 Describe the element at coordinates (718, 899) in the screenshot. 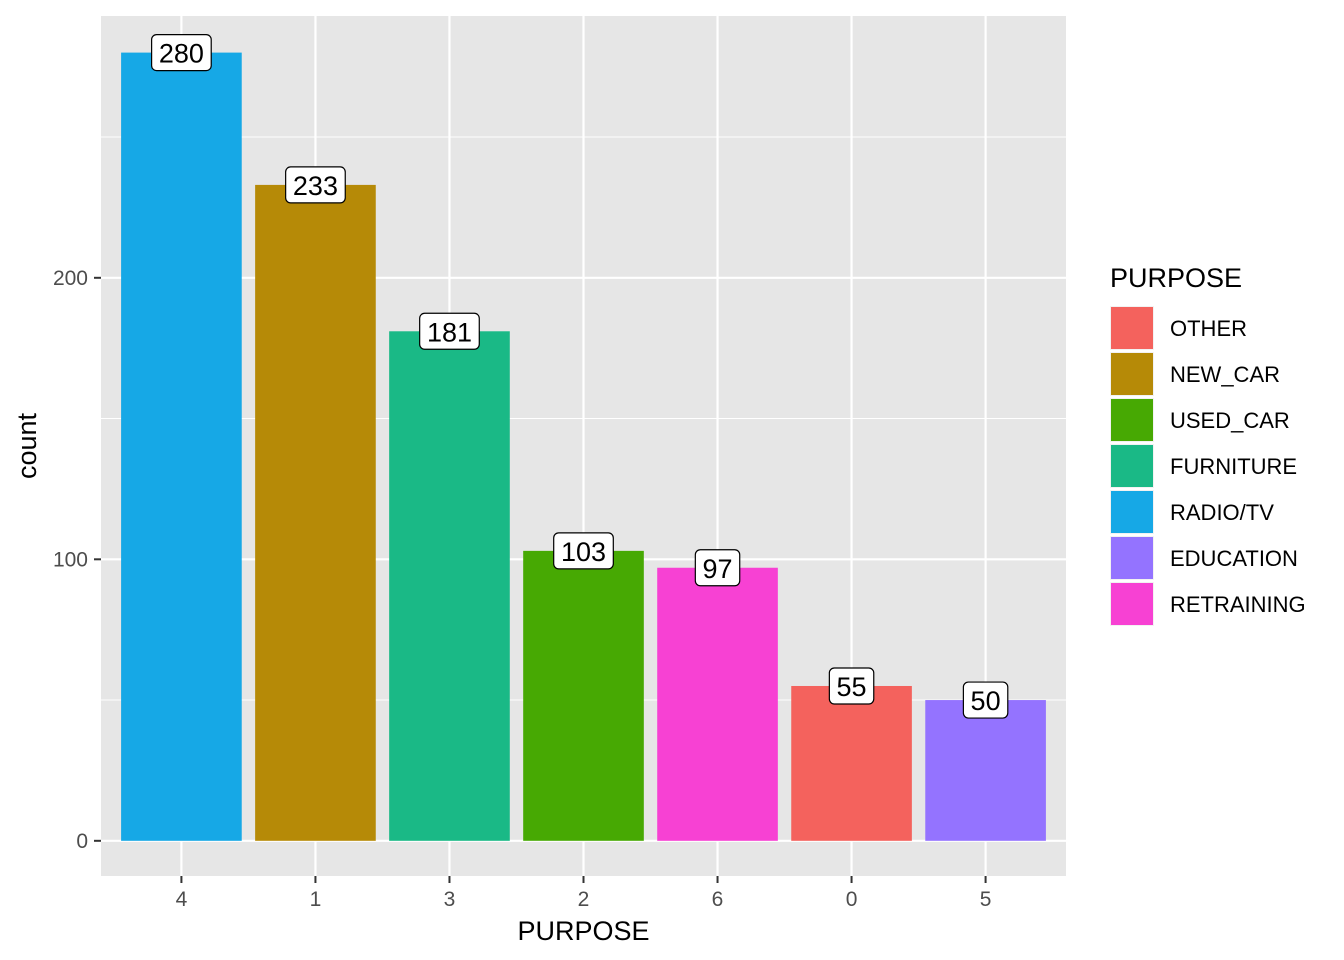

I see `x-tick-label: 6` at that location.